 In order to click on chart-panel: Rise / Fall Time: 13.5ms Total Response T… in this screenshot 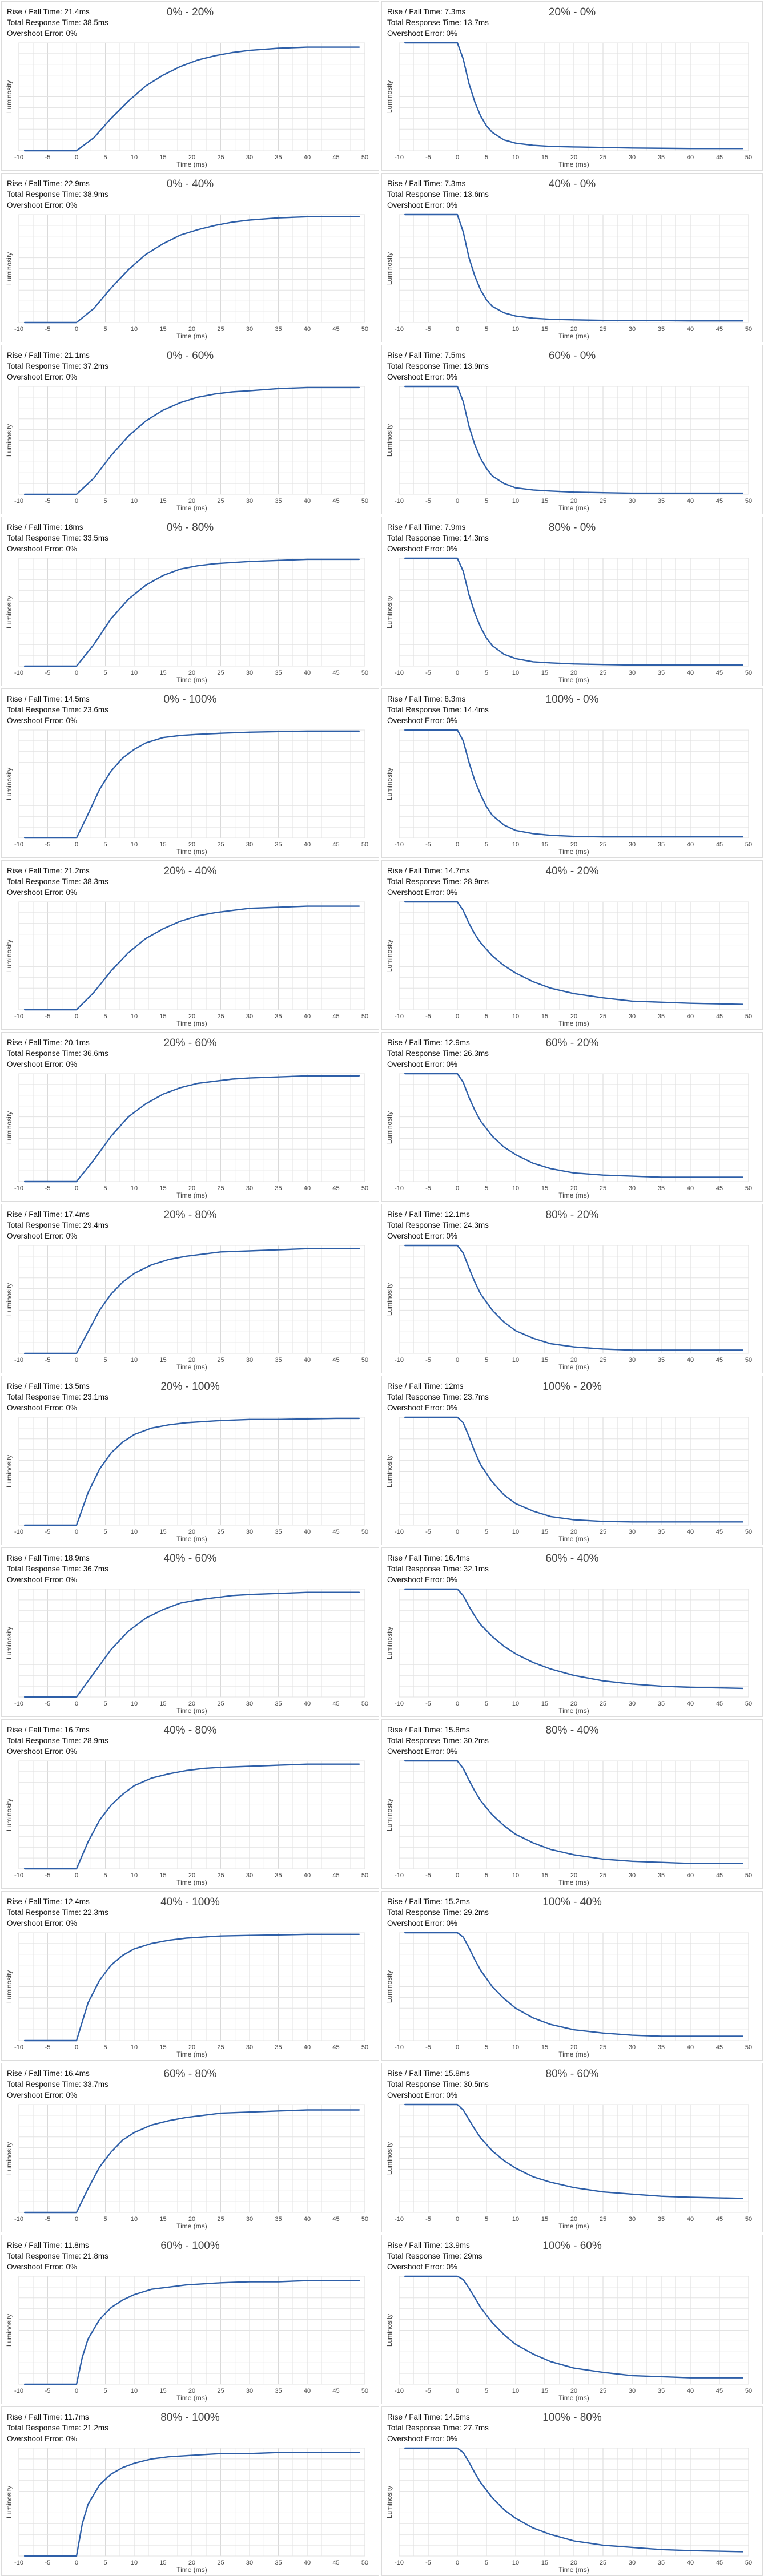, I will do `click(190, 1461)`.